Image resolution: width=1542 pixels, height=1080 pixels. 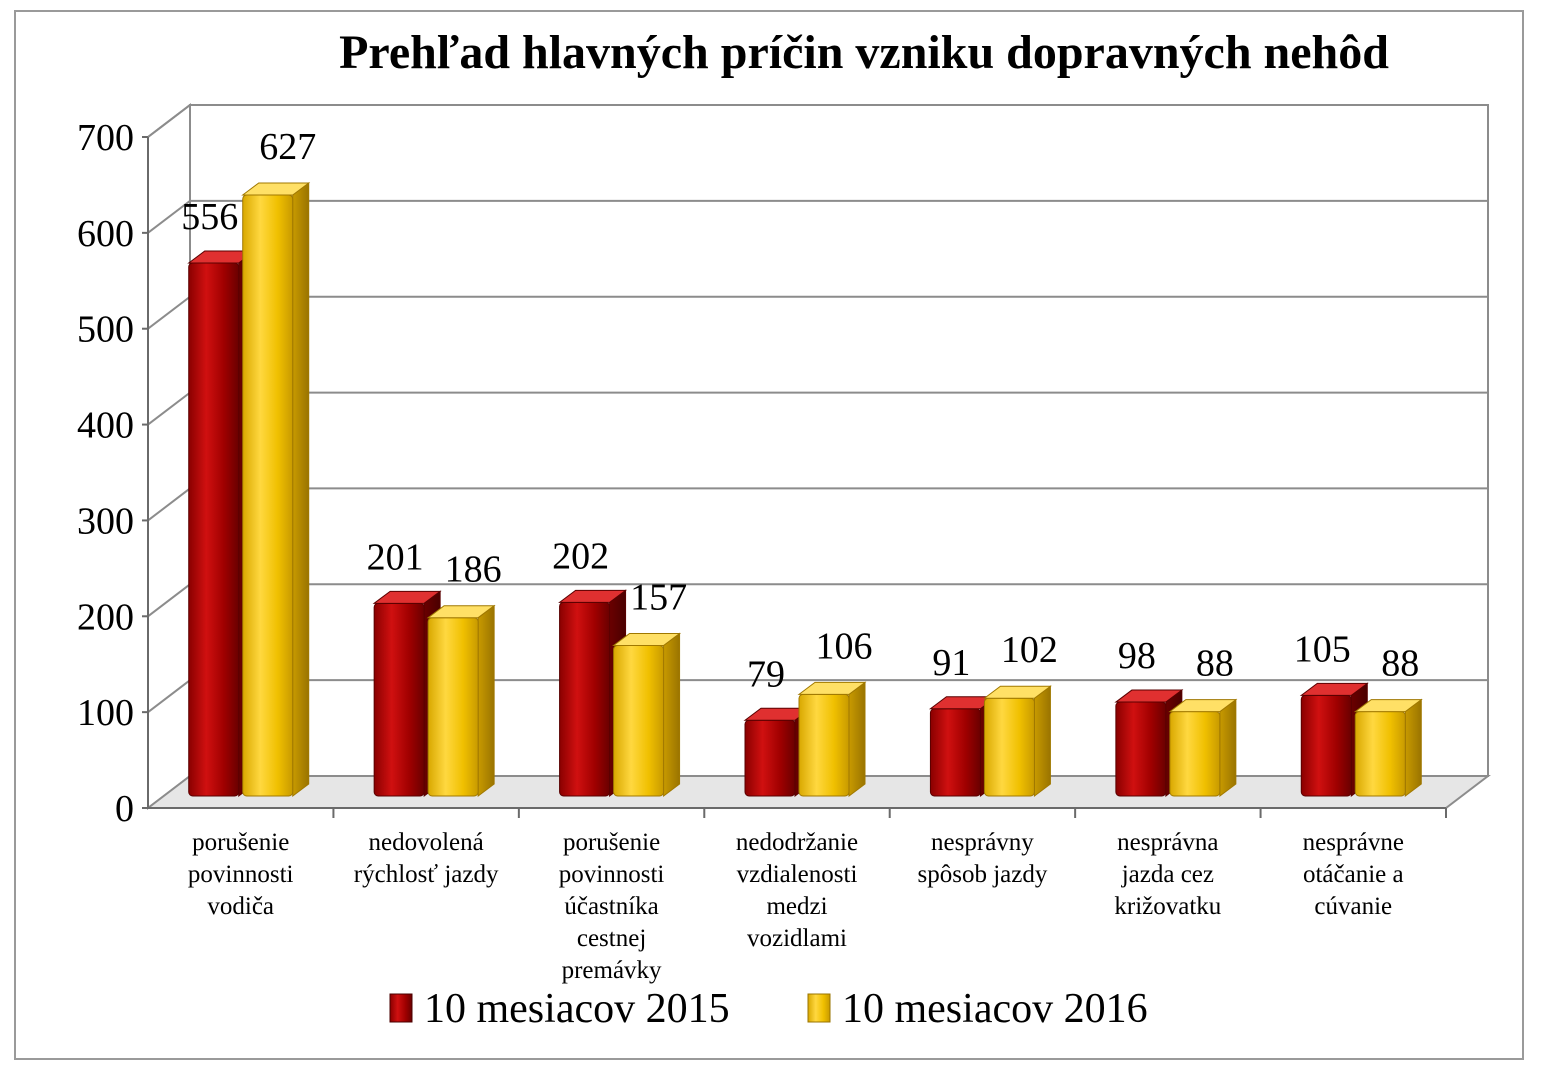 I want to click on data-label: 157, so click(x=658, y=598).